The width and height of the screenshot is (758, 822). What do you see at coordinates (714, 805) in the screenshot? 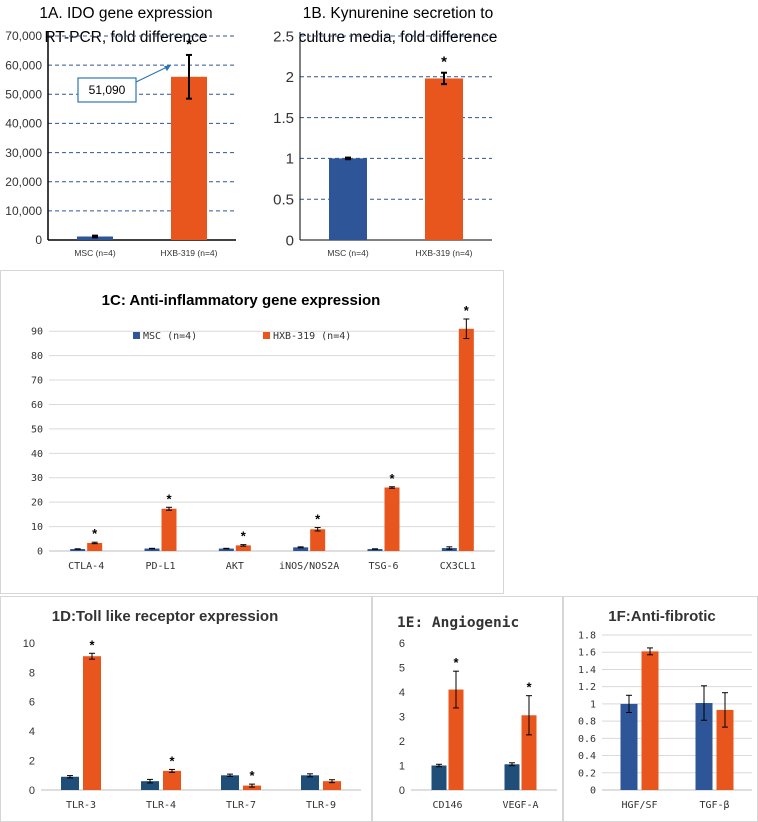
I see `x-tick-label: TGF-β` at bounding box center [714, 805].